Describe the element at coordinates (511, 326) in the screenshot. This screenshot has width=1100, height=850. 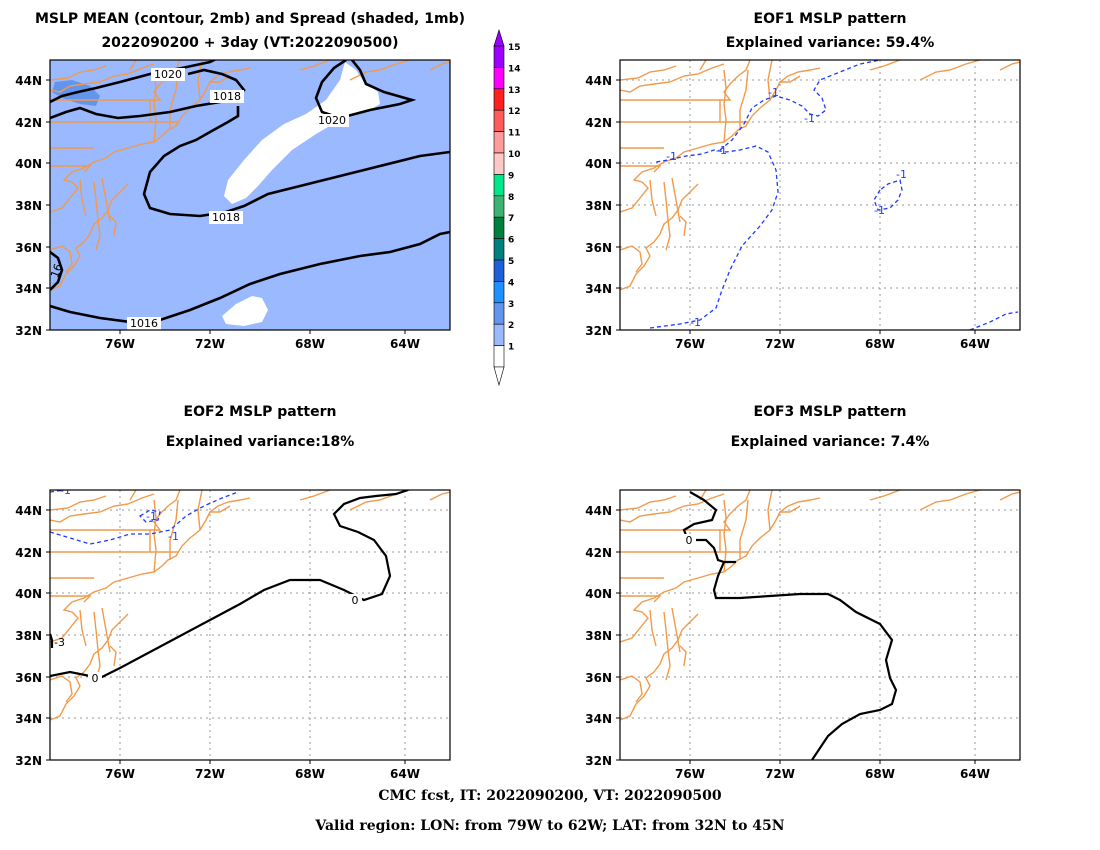
I see `colorbar-label: 2` at that location.